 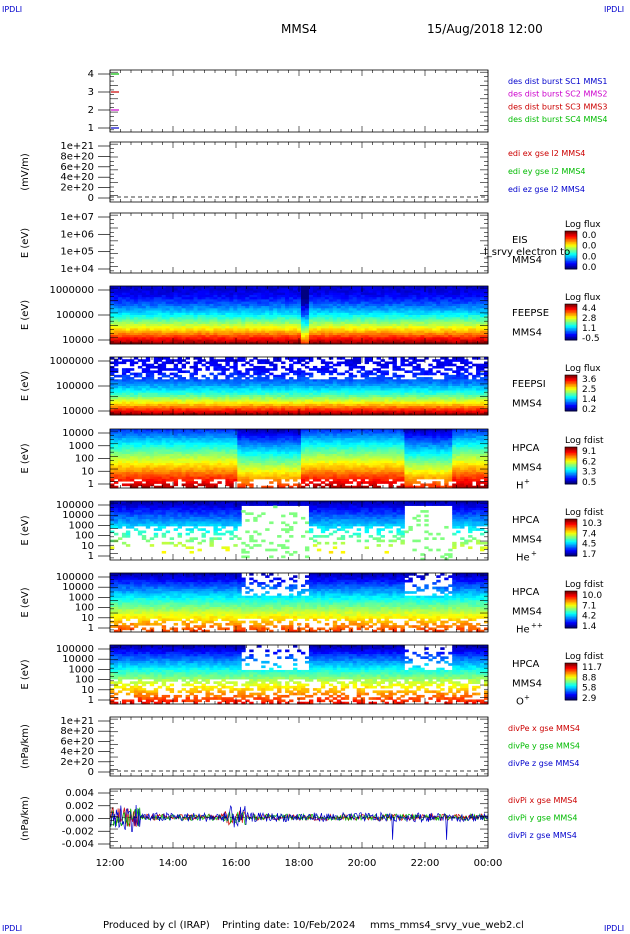 I want to click on y-tick-label: 0, so click(x=91, y=198).